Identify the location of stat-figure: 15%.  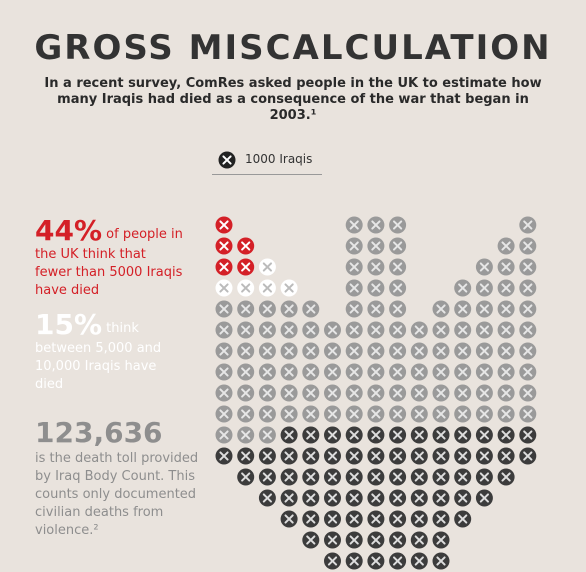
(69, 324).